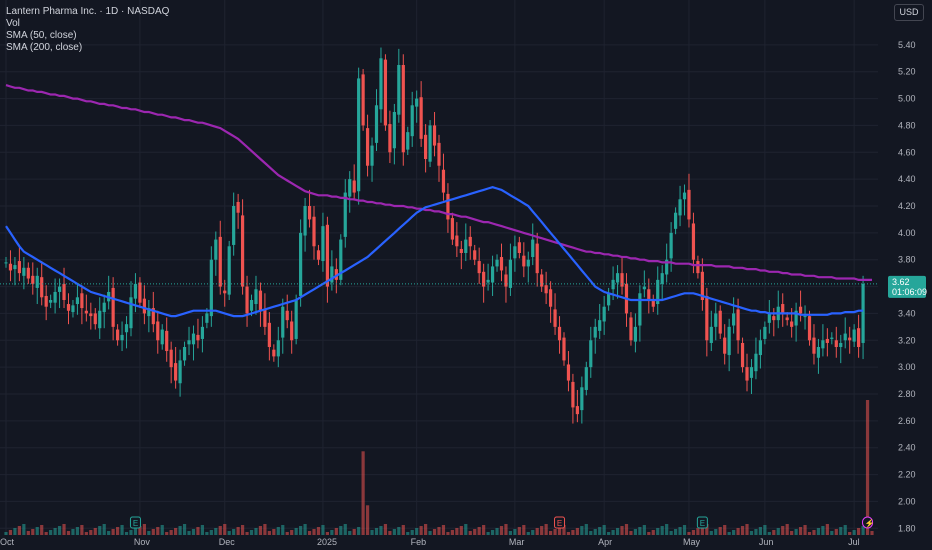  Describe the element at coordinates (88, 11) in the screenshot. I see `symbol-title: Lantern Pharma Inc. · 1D · NASDAQ` at that location.